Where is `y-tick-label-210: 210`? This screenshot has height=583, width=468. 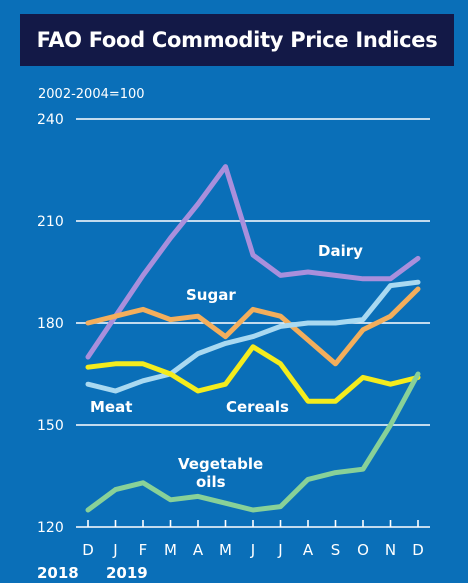
y-tick-label-210: 210 is located at coordinates (50, 222).